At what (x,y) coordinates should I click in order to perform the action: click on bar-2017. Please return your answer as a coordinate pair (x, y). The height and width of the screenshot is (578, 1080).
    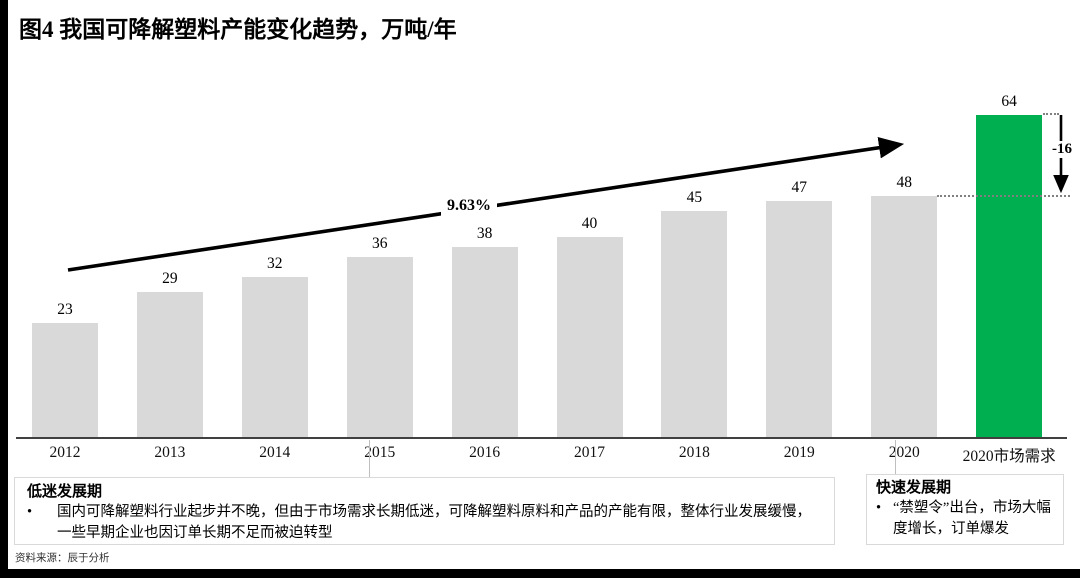
    Looking at the image, I should click on (589, 338).